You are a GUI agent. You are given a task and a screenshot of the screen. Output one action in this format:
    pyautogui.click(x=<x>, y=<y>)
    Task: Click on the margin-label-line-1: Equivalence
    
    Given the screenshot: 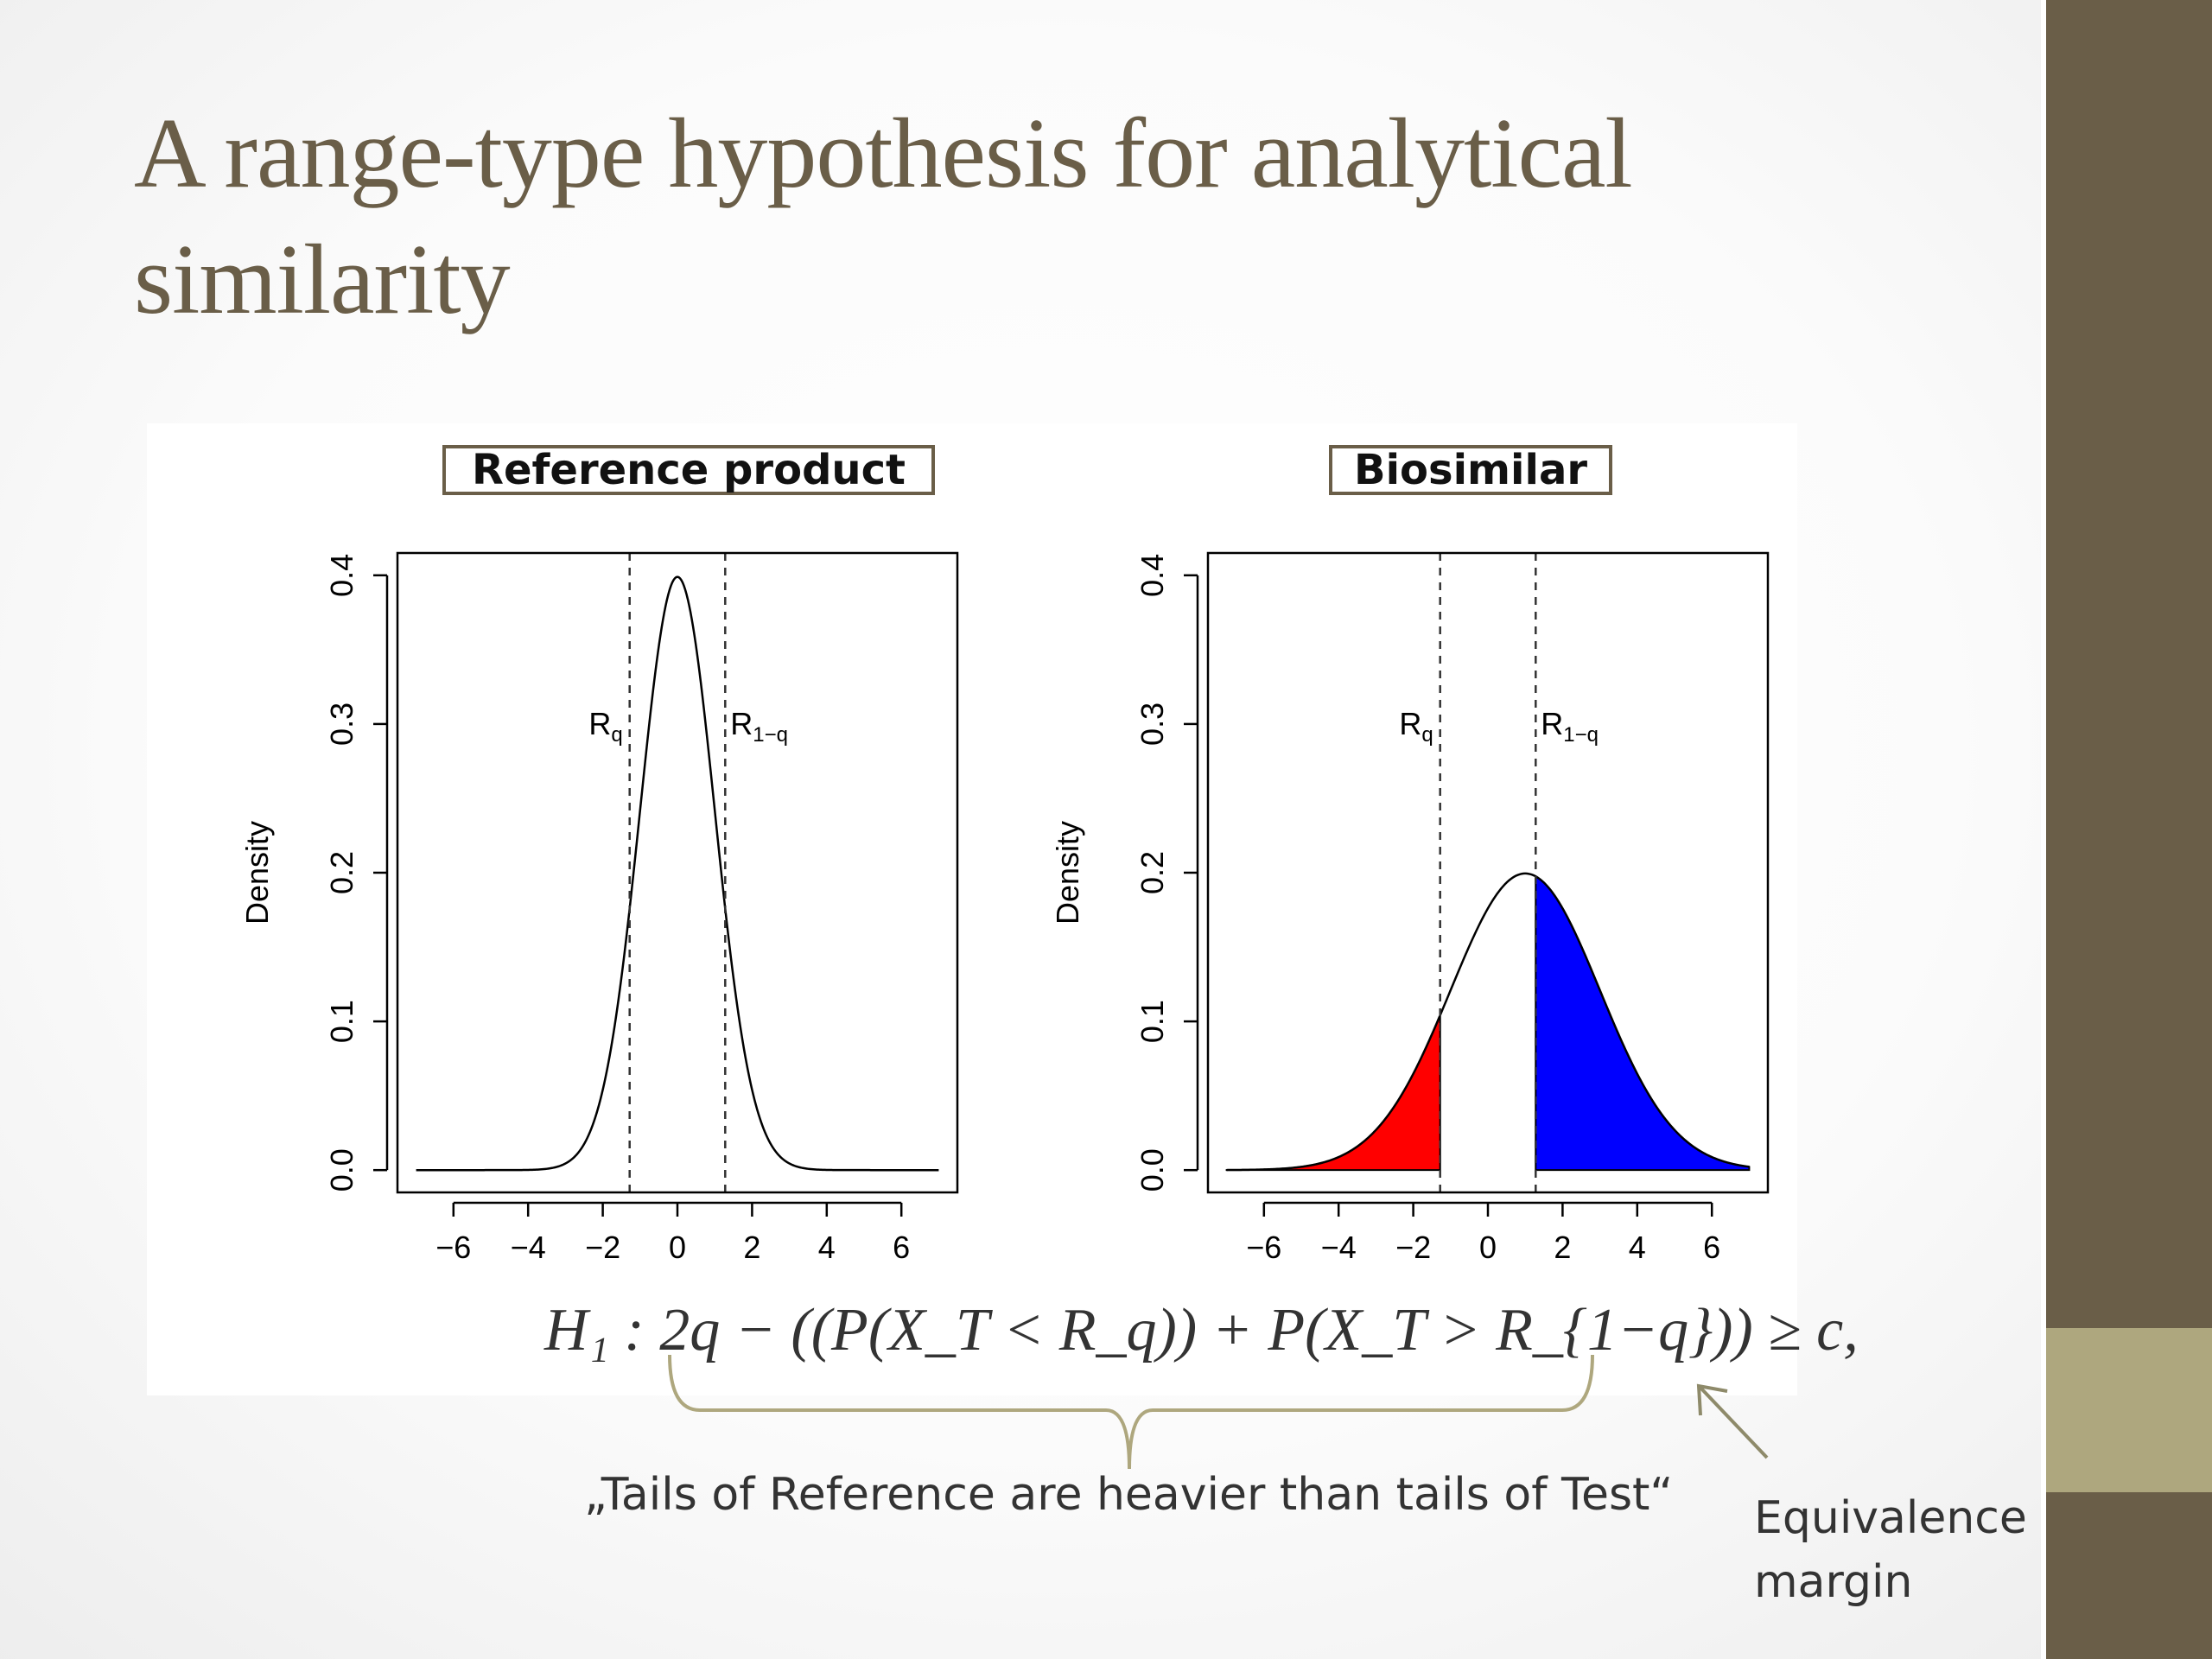 What is the action you would take?
    pyautogui.click(x=1890, y=1518)
    